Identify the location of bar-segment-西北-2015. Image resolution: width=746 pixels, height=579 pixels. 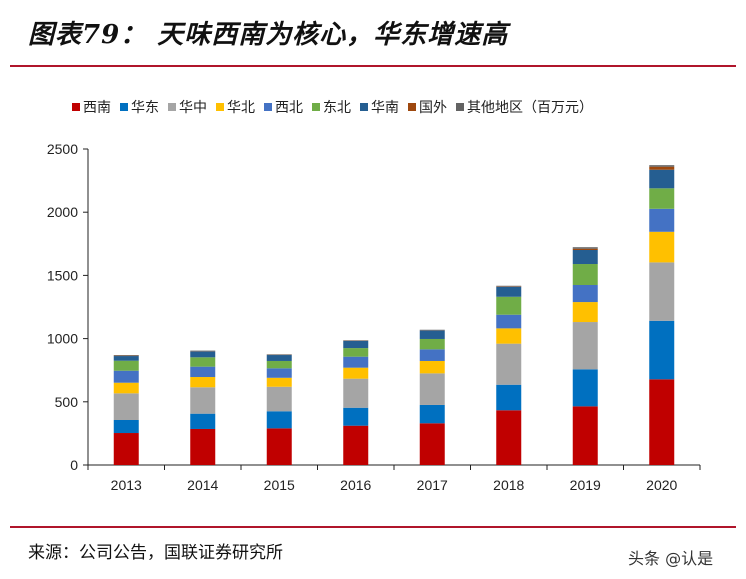
(279, 373).